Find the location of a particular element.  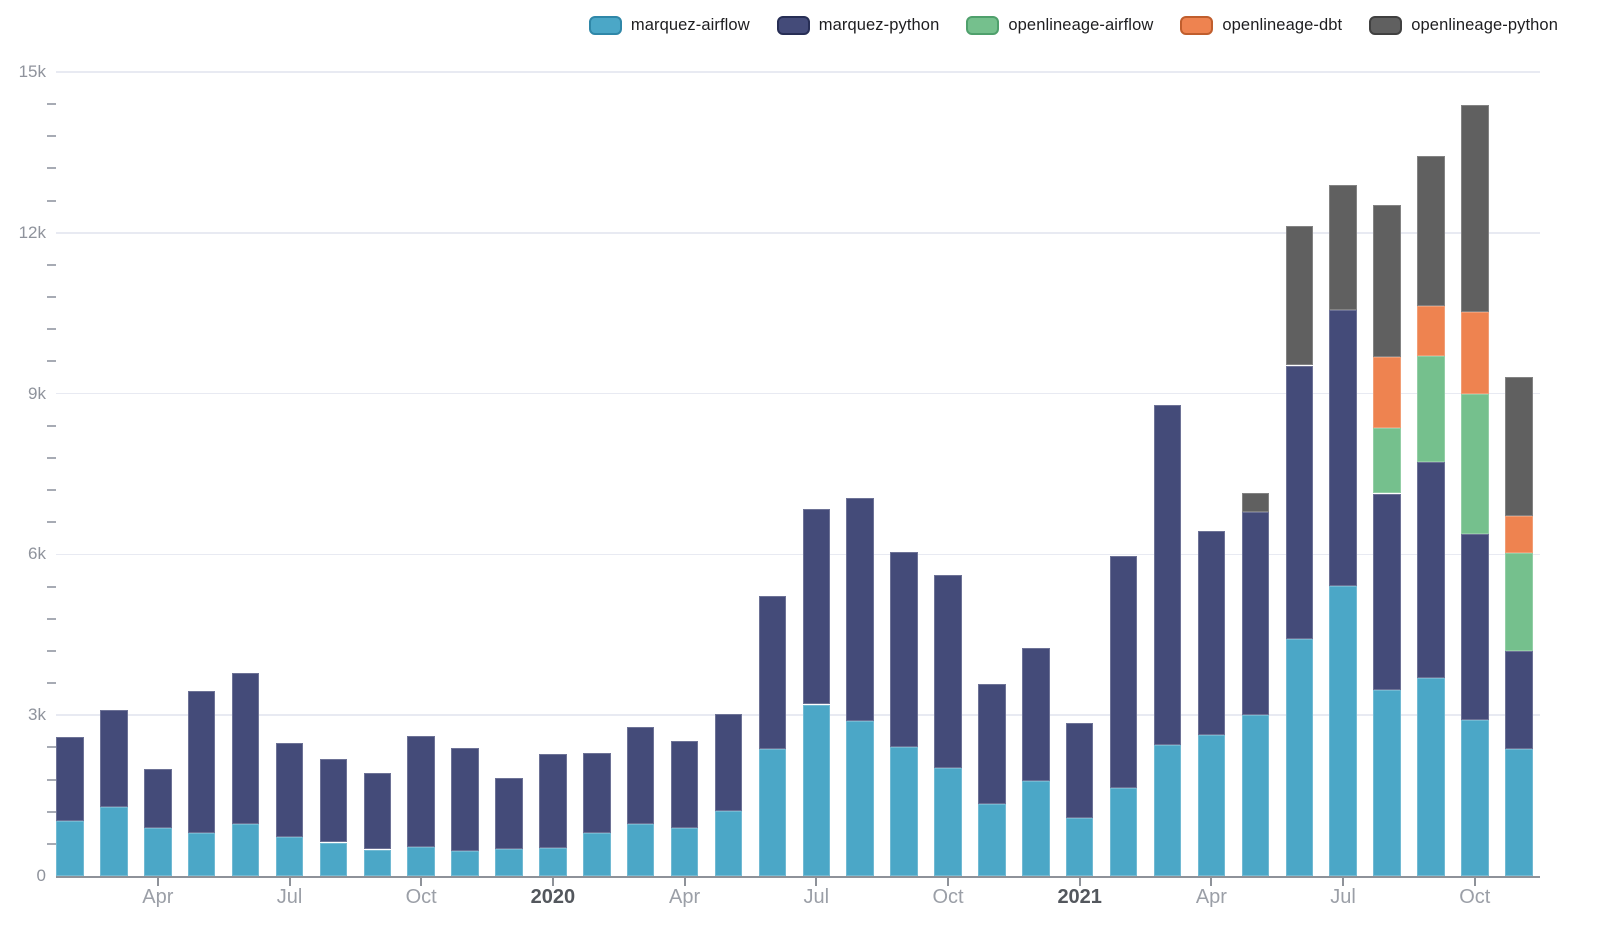

legend-swatch-icon is located at coordinates (1197, 25).